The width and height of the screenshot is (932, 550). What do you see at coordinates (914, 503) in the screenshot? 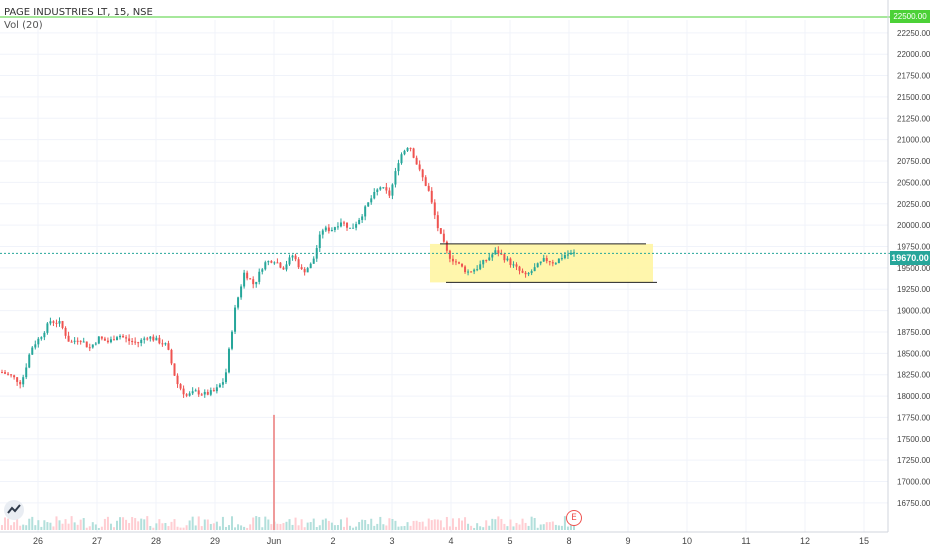
I see `price-tick-label: 16750.00` at bounding box center [914, 503].